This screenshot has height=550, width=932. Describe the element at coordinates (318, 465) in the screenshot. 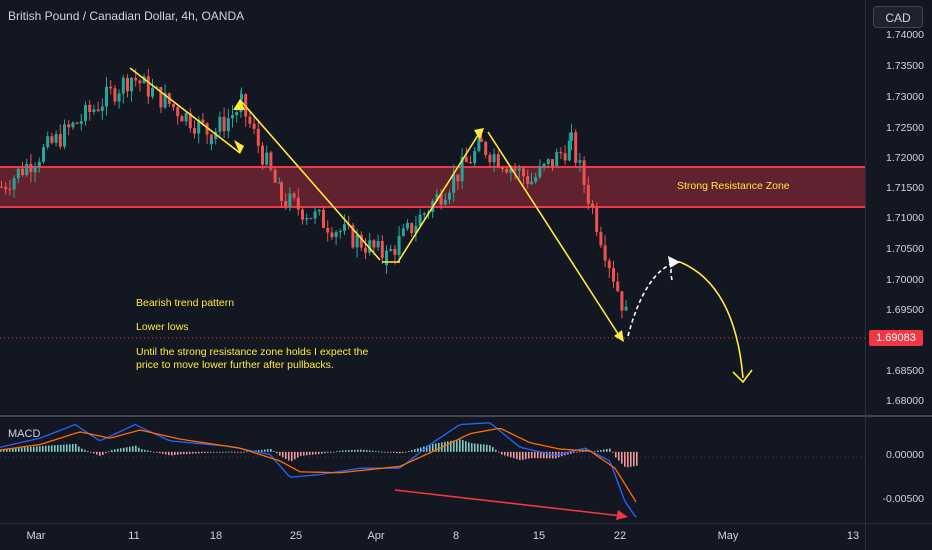

I see `signal-line` at that location.